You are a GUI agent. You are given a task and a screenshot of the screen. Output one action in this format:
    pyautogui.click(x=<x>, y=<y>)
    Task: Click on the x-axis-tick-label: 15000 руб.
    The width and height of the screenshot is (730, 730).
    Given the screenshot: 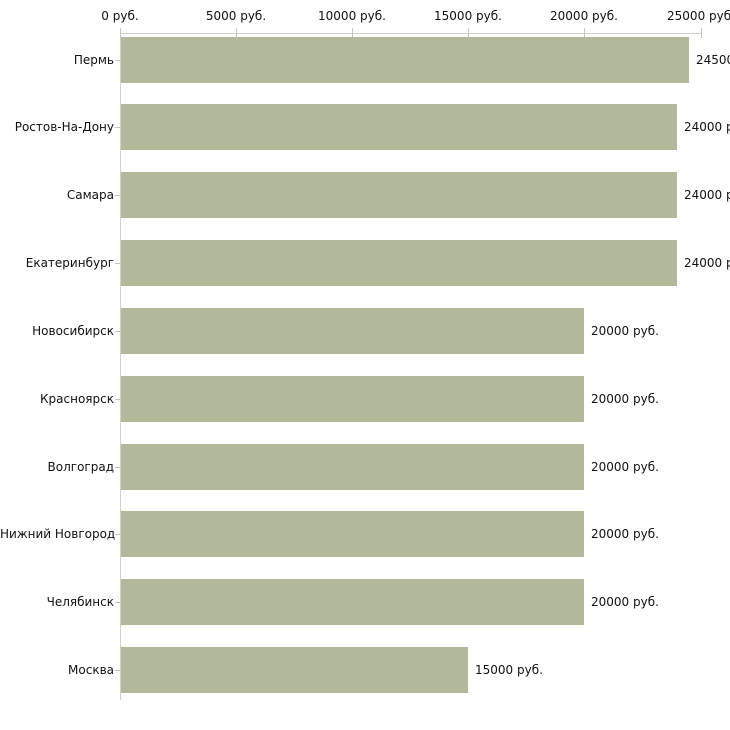 What is the action you would take?
    pyautogui.click(x=468, y=16)
    